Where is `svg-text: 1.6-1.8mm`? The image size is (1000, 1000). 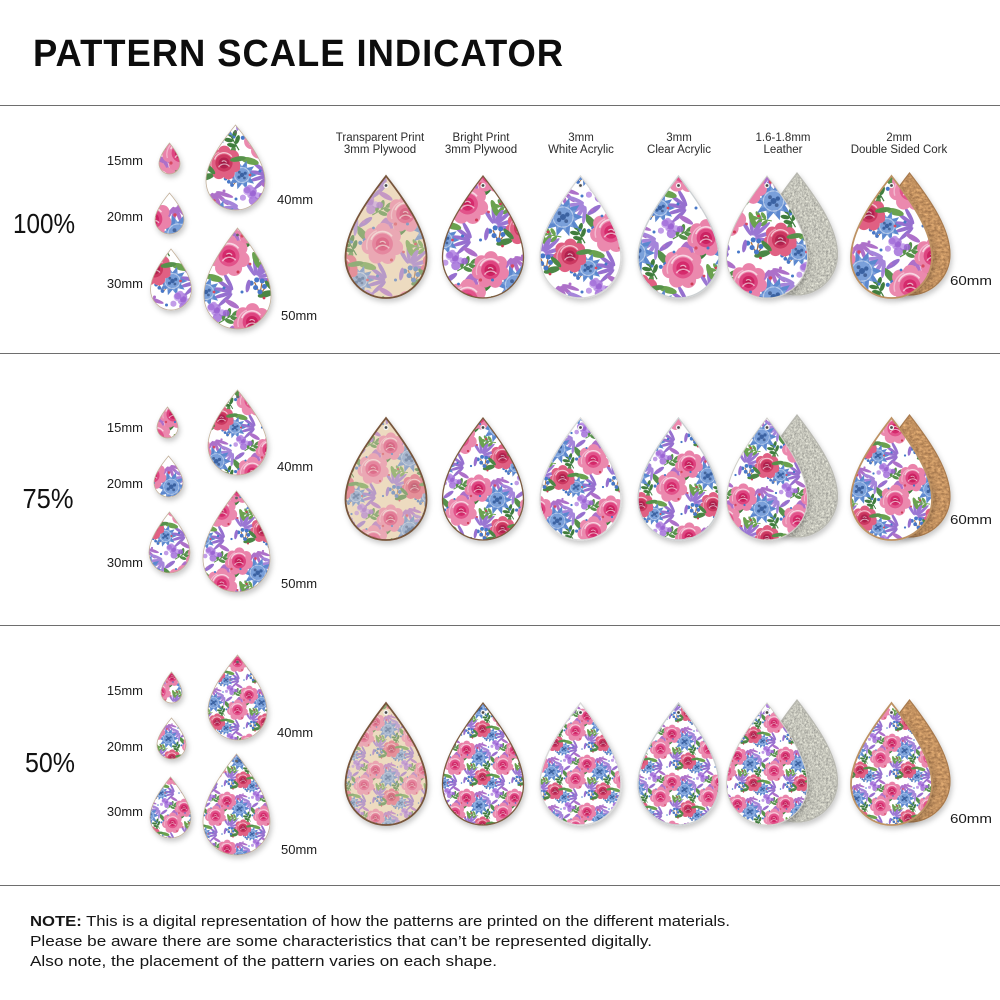
svg-text: 1.6-1.8mm is located at coordinates (783, 138).